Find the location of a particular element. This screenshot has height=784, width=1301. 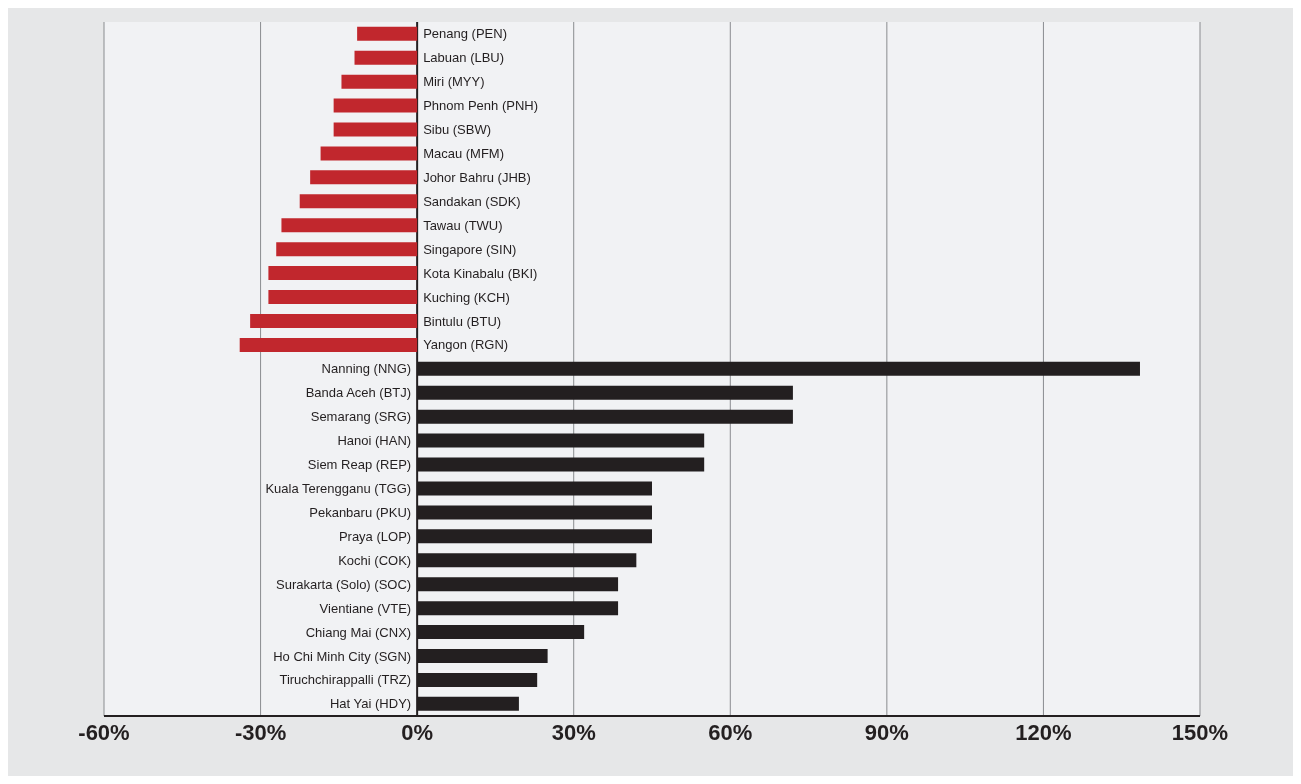

y-tick-label: Chiang Mai (CNX) is located at coordinates (358, 632).